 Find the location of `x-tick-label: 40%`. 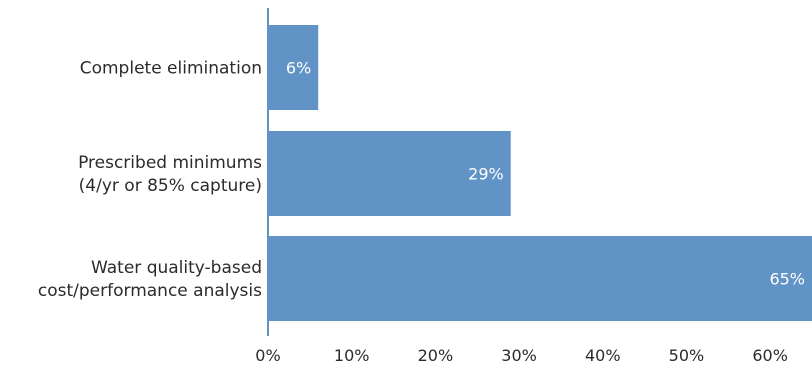

x-tick-label: 40% is located at coordinates (603, 355).